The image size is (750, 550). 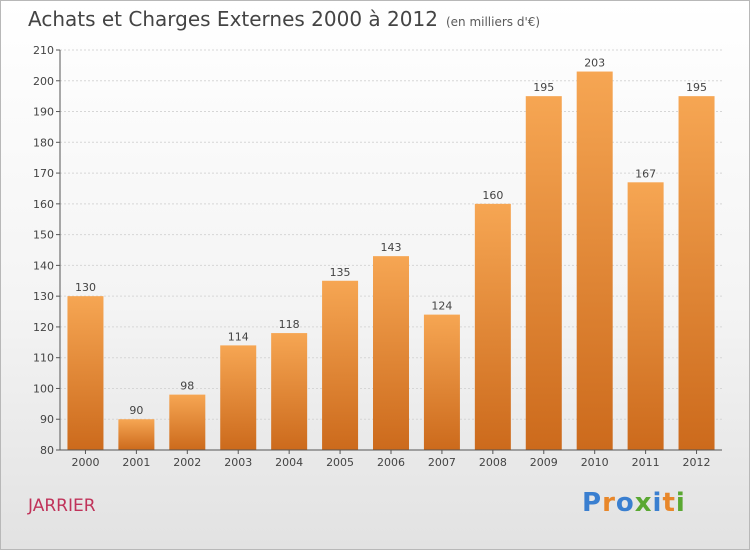 I want to click on bar-2000, so click(x=85, y=373).